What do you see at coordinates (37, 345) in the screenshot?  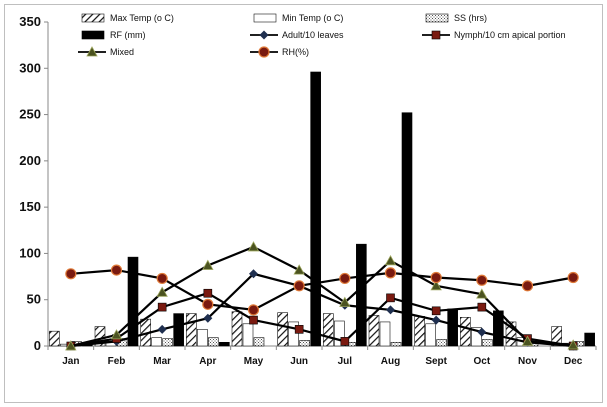 I see `y-tick-label: 0` at bounding box center [37, 345].